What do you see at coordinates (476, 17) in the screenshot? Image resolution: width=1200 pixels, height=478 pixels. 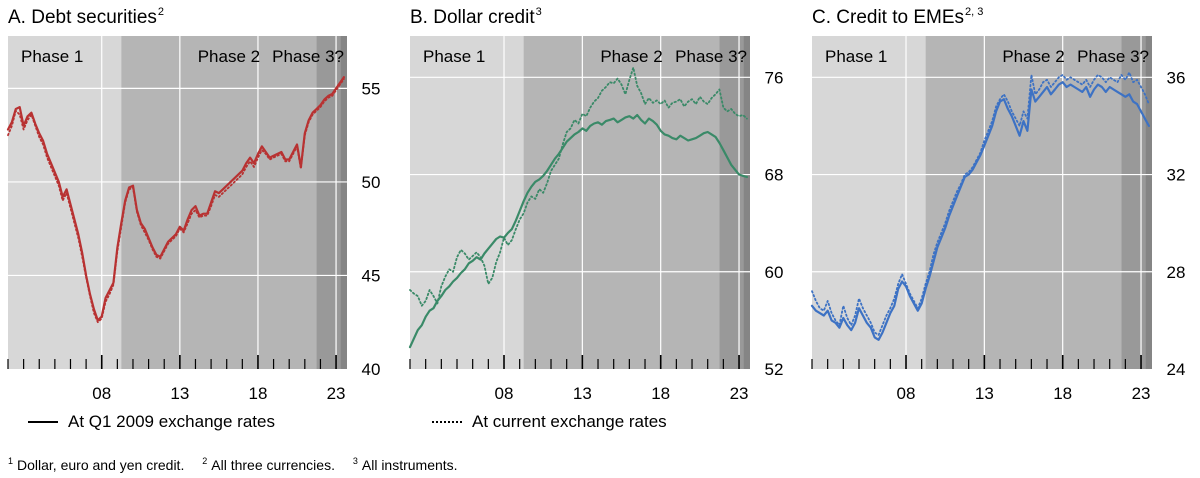 I see `panel-b-title: B. Dollar credit3` at bounding box center [476, 17].